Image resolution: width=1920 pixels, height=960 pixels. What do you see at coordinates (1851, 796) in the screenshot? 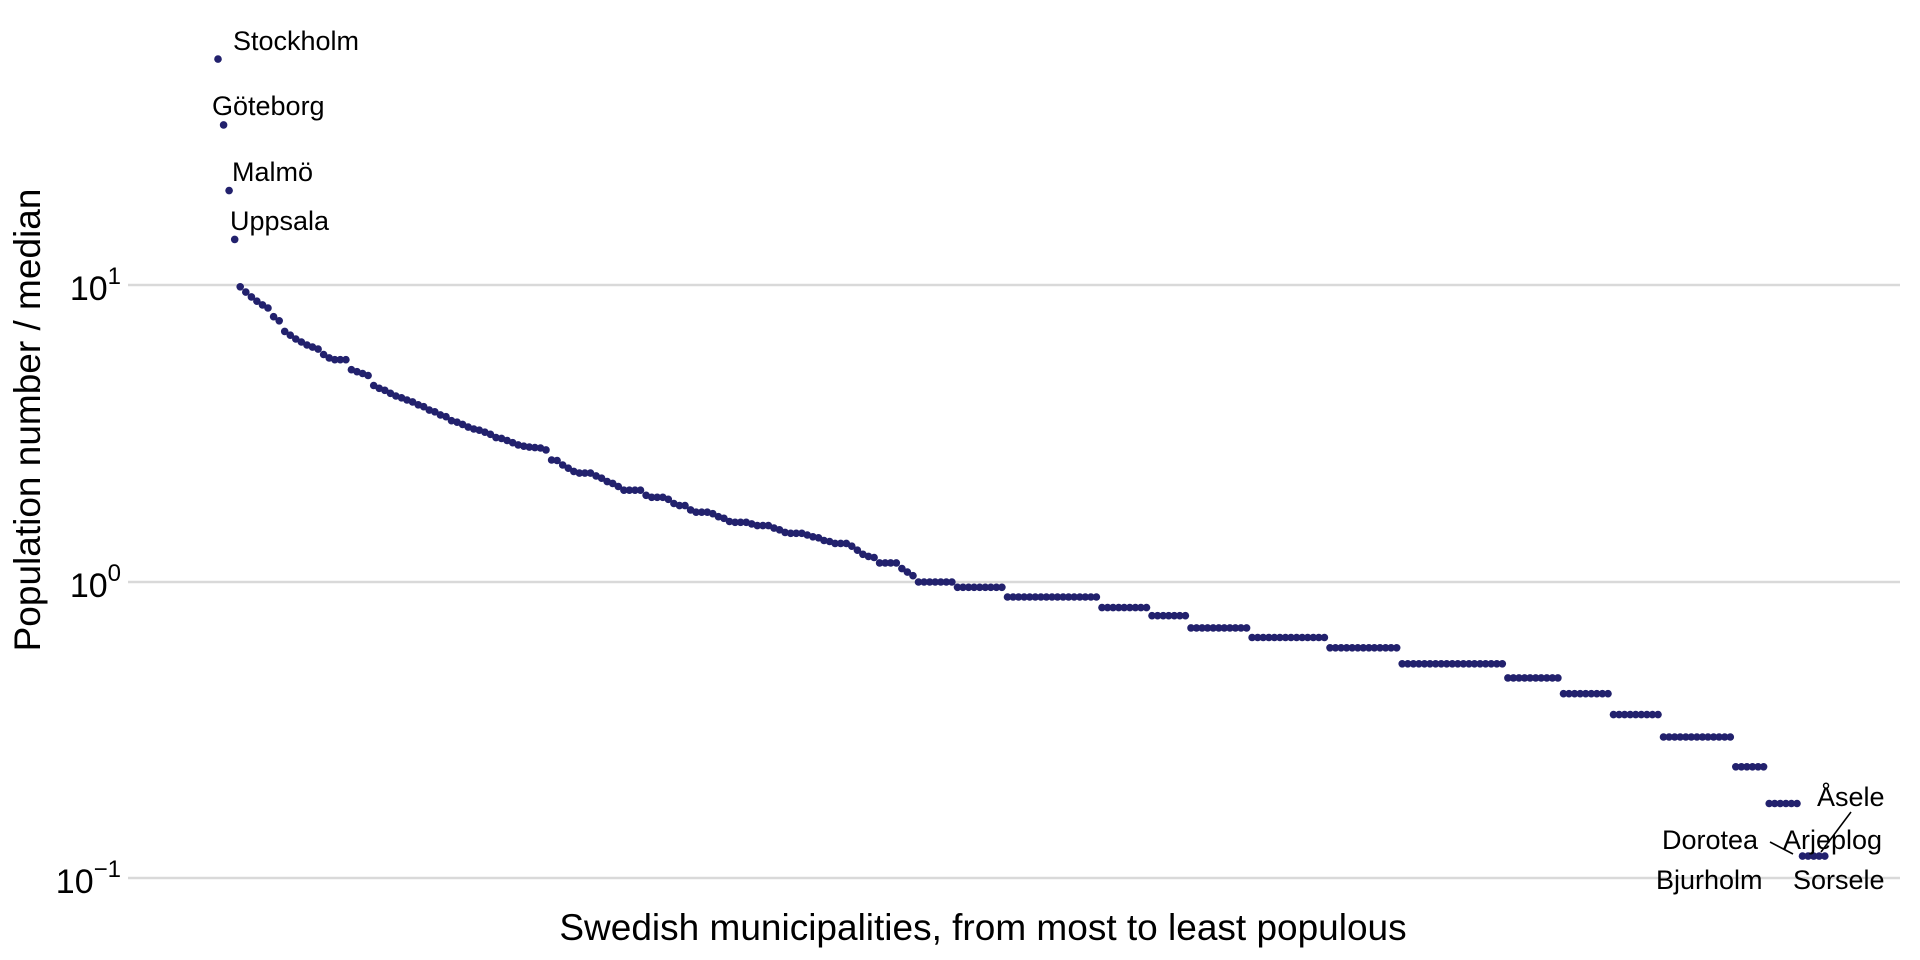
I see `label-asele: Åsele` at bounding box center [1851, 796].